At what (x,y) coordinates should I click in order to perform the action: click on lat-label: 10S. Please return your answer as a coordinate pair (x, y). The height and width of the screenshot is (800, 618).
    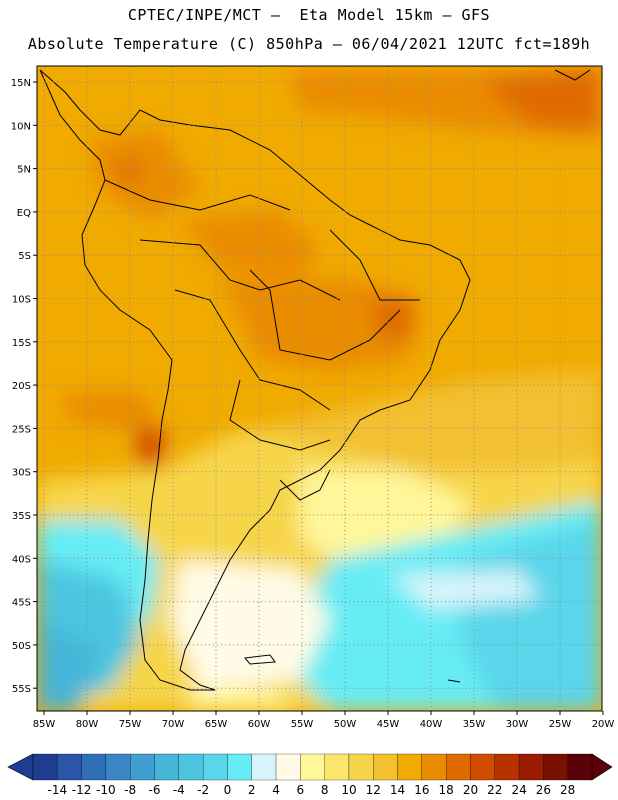
    Looking at the image, I should click on (21, 300).